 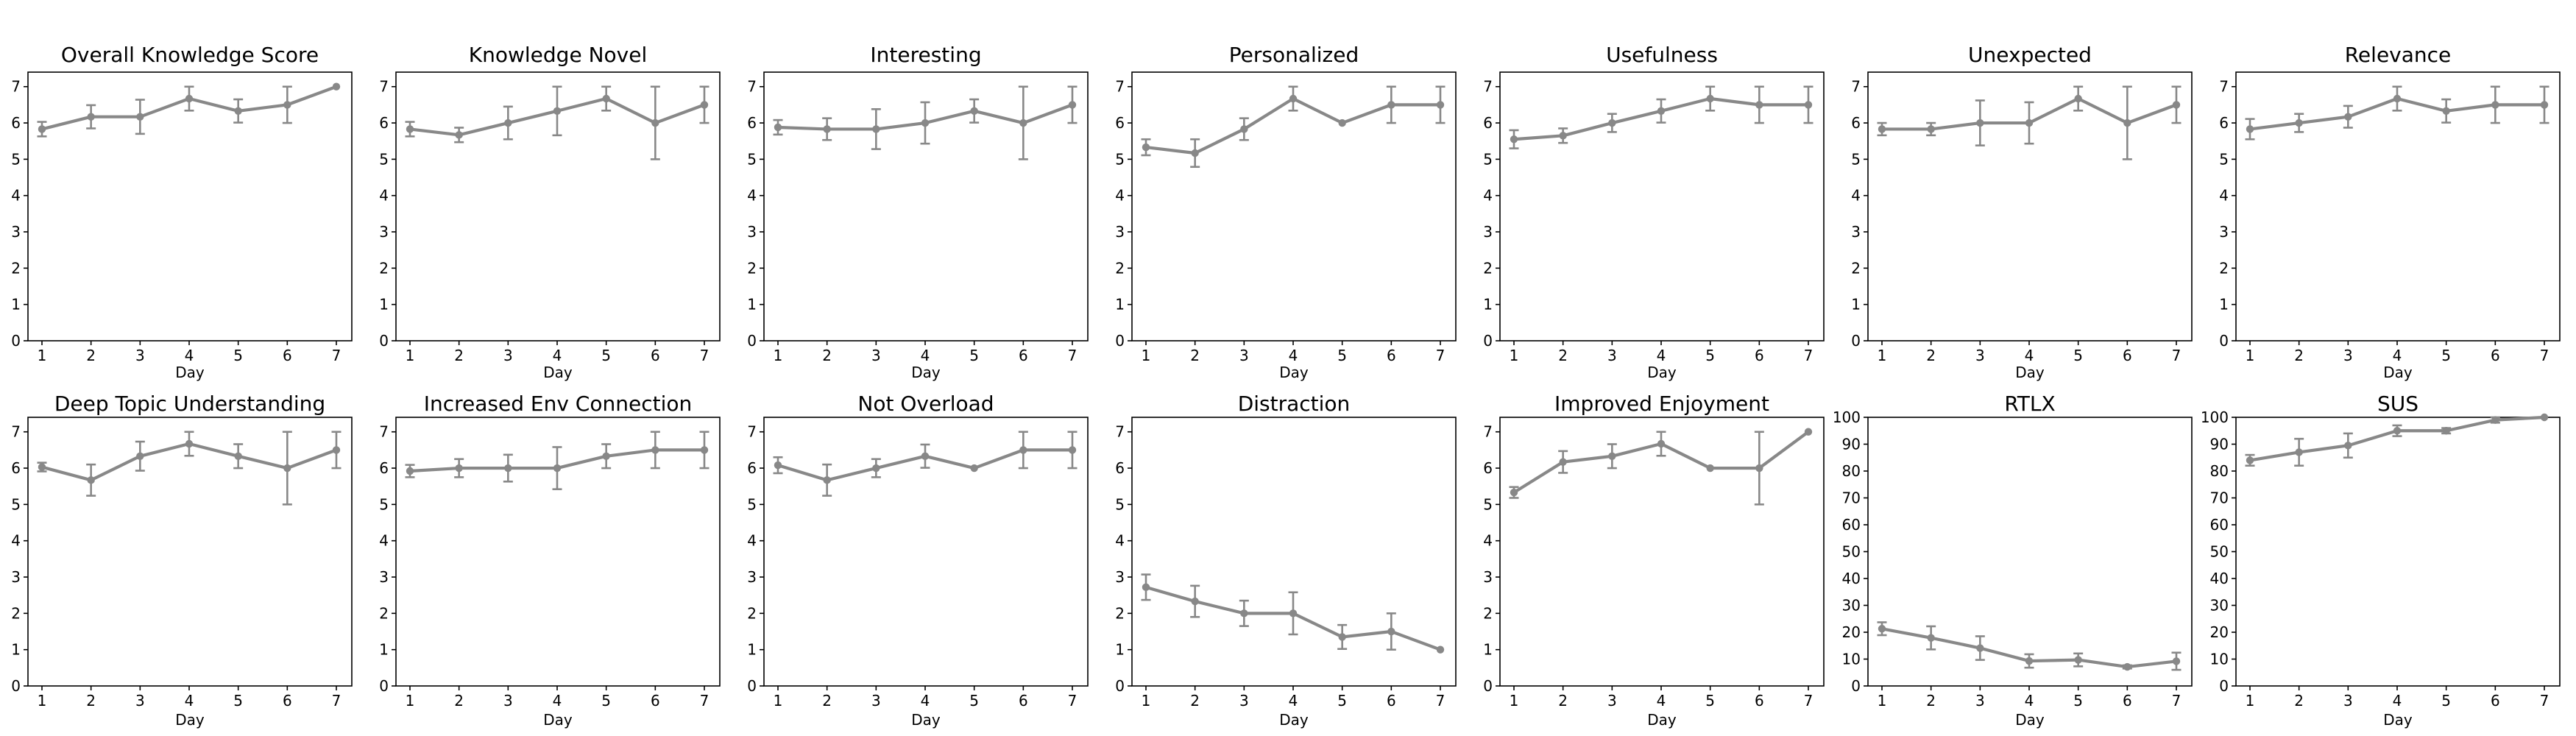 What do you see at coordinates (16, 541) in the screenshot?
I see `y-tick-label: 4` at bounding box center [16, 541].